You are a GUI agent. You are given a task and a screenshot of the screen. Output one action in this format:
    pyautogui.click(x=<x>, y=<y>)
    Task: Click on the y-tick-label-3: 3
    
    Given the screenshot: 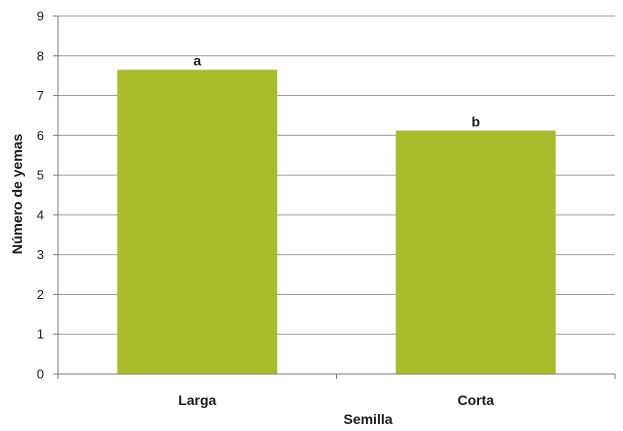 What is the action you would take?
    pyautogui.click(x=40, y=254)
    